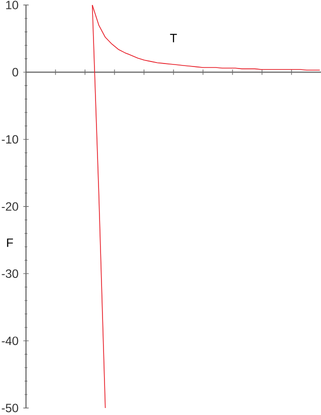 The height and width of the screenshot is (415, 321). Describe the element at coordinates (10, 408) in the screenshot. I see `y-tick-label: -50` at that location.